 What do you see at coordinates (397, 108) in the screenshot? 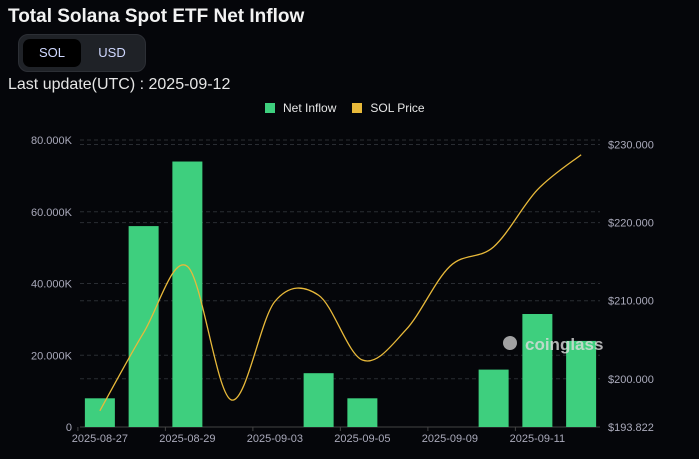
I see `legend-label: SOL Price` at bounding box center [397, 108].